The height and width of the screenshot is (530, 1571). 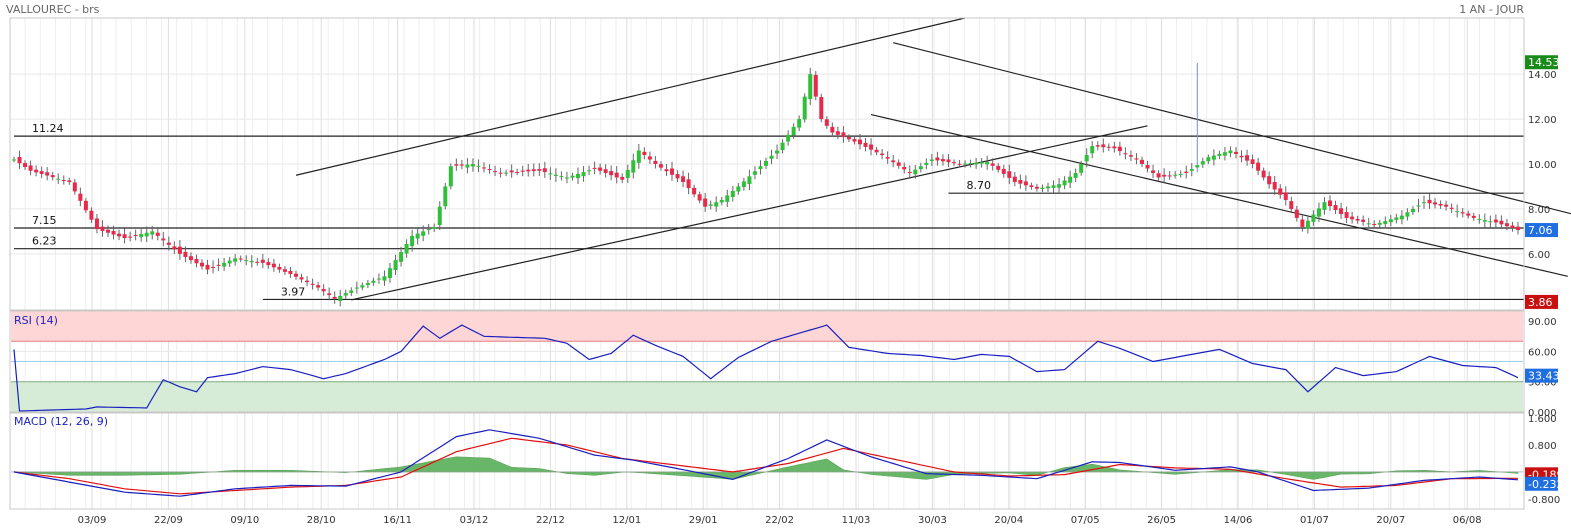 I want to click on rsi-oversold-zone, so click(x=767, y=396).